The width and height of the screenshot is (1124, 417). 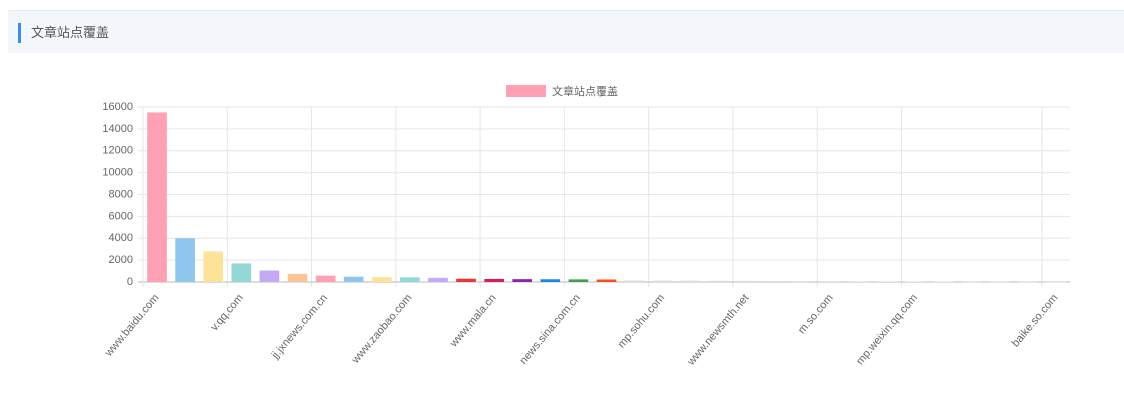 What do you see at coordinates (121, 194) in the screenshot?
I see `y-tick-label: 8000` at bounding box center [121, 194].